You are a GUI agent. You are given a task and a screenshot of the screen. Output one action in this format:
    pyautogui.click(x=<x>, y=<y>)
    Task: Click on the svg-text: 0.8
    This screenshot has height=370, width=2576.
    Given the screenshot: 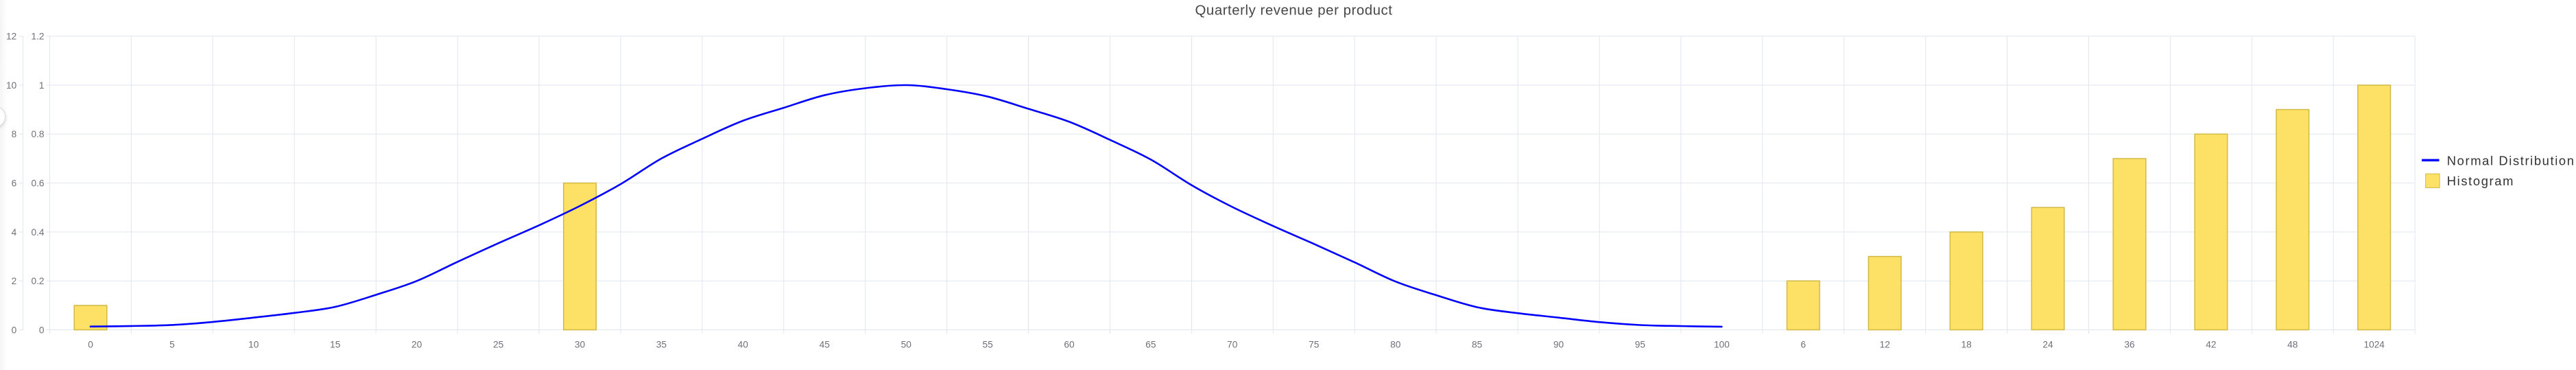 What is the action you would take?
    pyautogui.click(x=37, y=134)
    